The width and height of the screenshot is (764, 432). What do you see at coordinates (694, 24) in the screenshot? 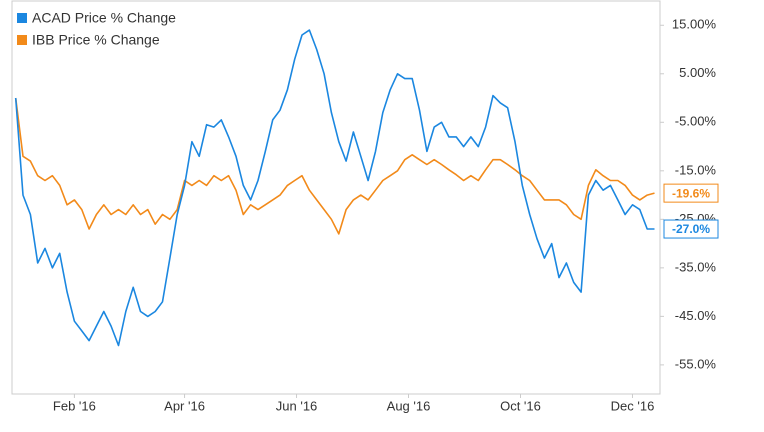
I see `y-tick-label: 15.00%` at bounding box center [694, 24].